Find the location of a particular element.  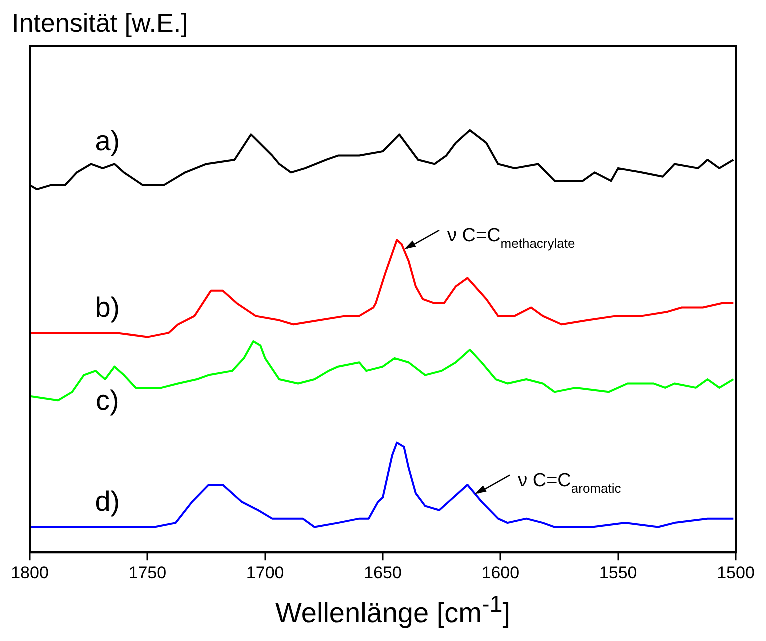

x-axis-title: Wellenlänge [cm$^{-1}$] is located at coordinates (393, 610).